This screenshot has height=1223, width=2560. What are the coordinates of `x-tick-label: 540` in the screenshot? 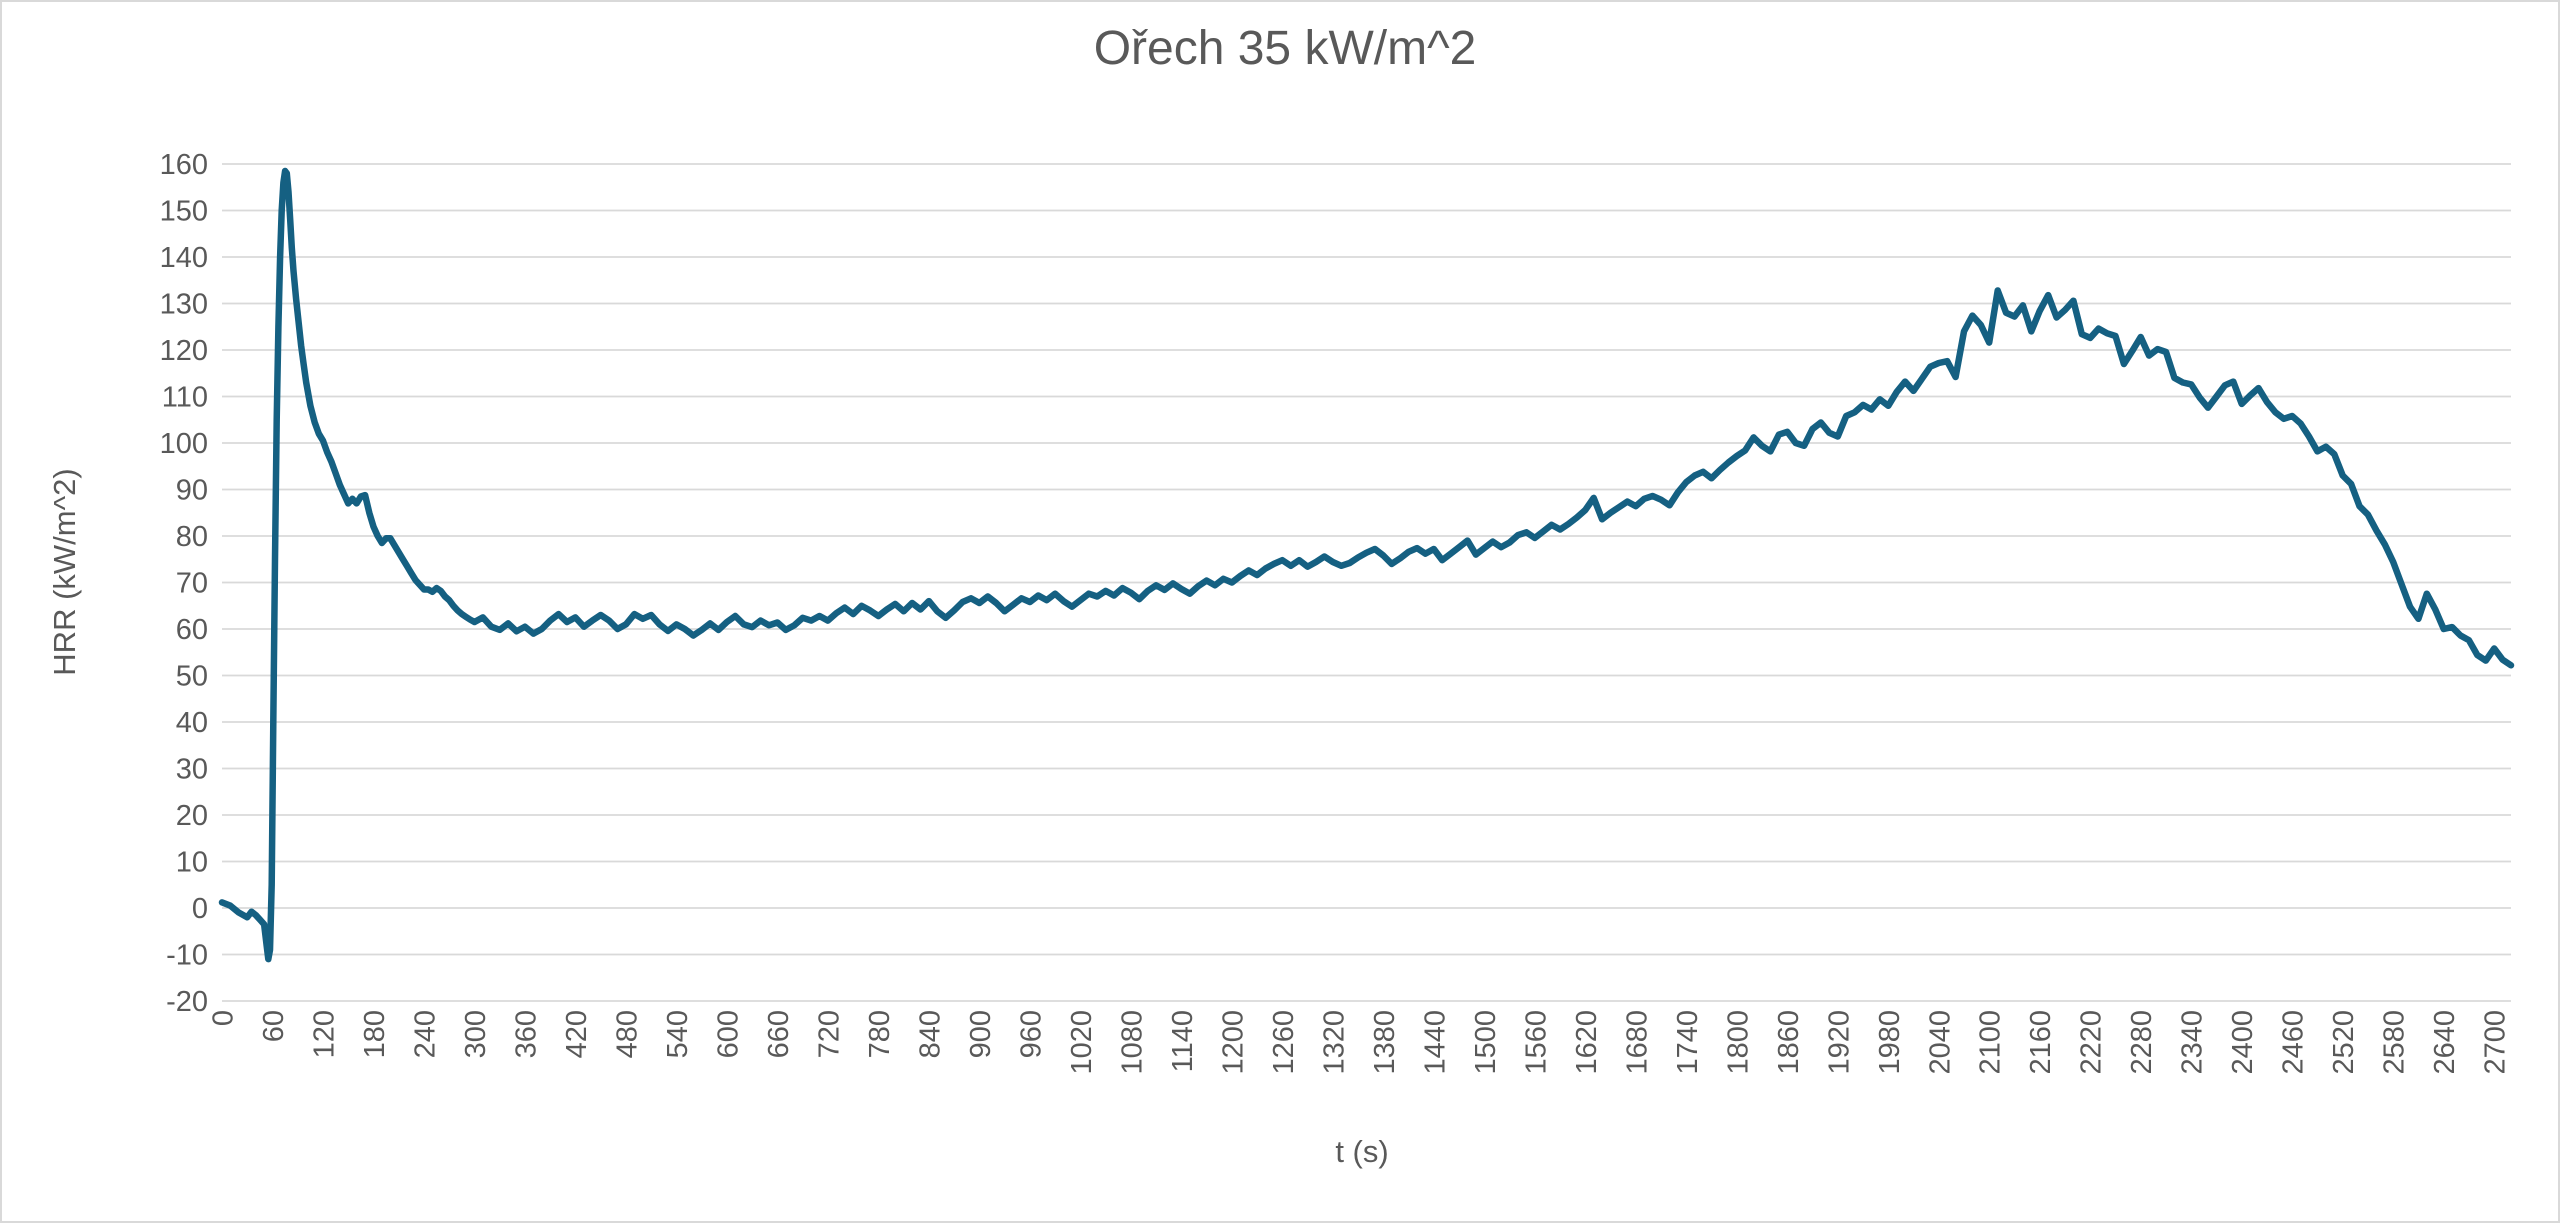 It's located at (678, 1034).